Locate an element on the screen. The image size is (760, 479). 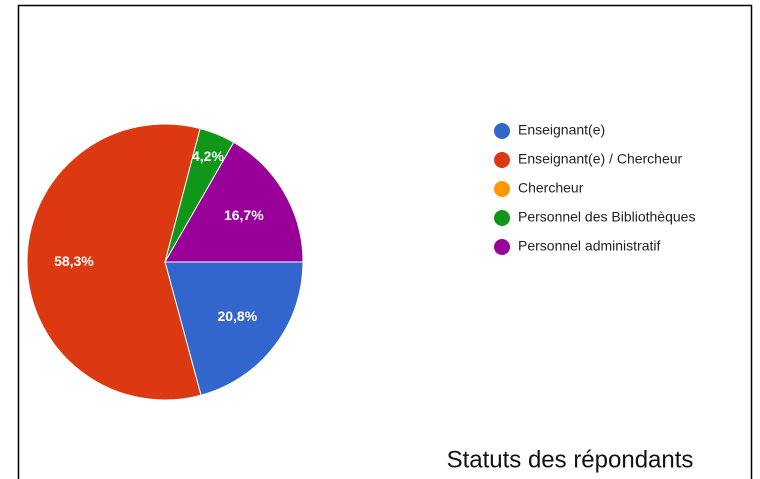
value-label: 16,7% is located at coordinates (244, 215).